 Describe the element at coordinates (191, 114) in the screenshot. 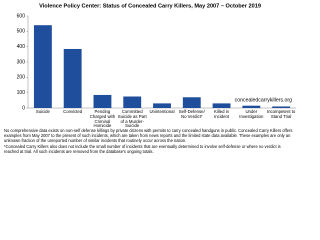

I see `x-tick-label: Self-Defense/ No Verdict*` at that location.